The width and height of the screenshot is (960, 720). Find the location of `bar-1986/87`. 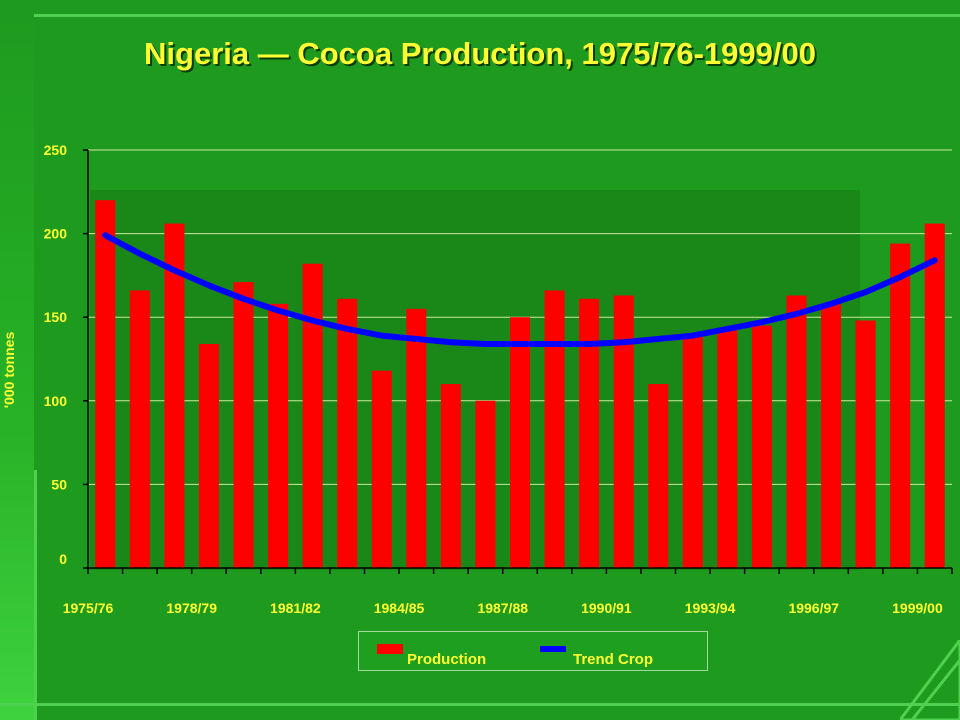

bar-1986/87 is located at coordinates (485, 484).